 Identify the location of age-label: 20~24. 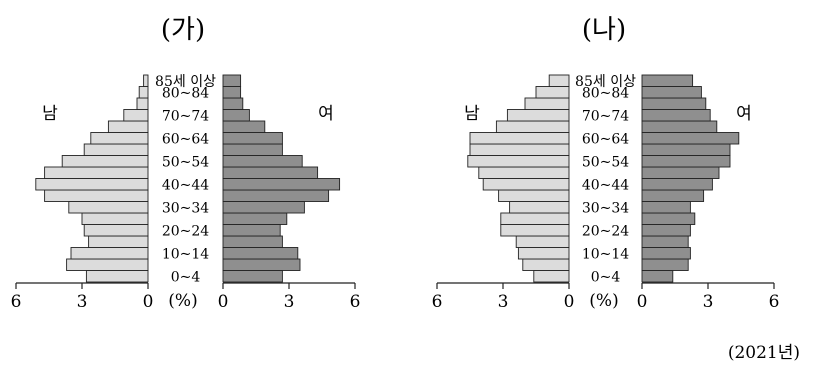
(605, 231).